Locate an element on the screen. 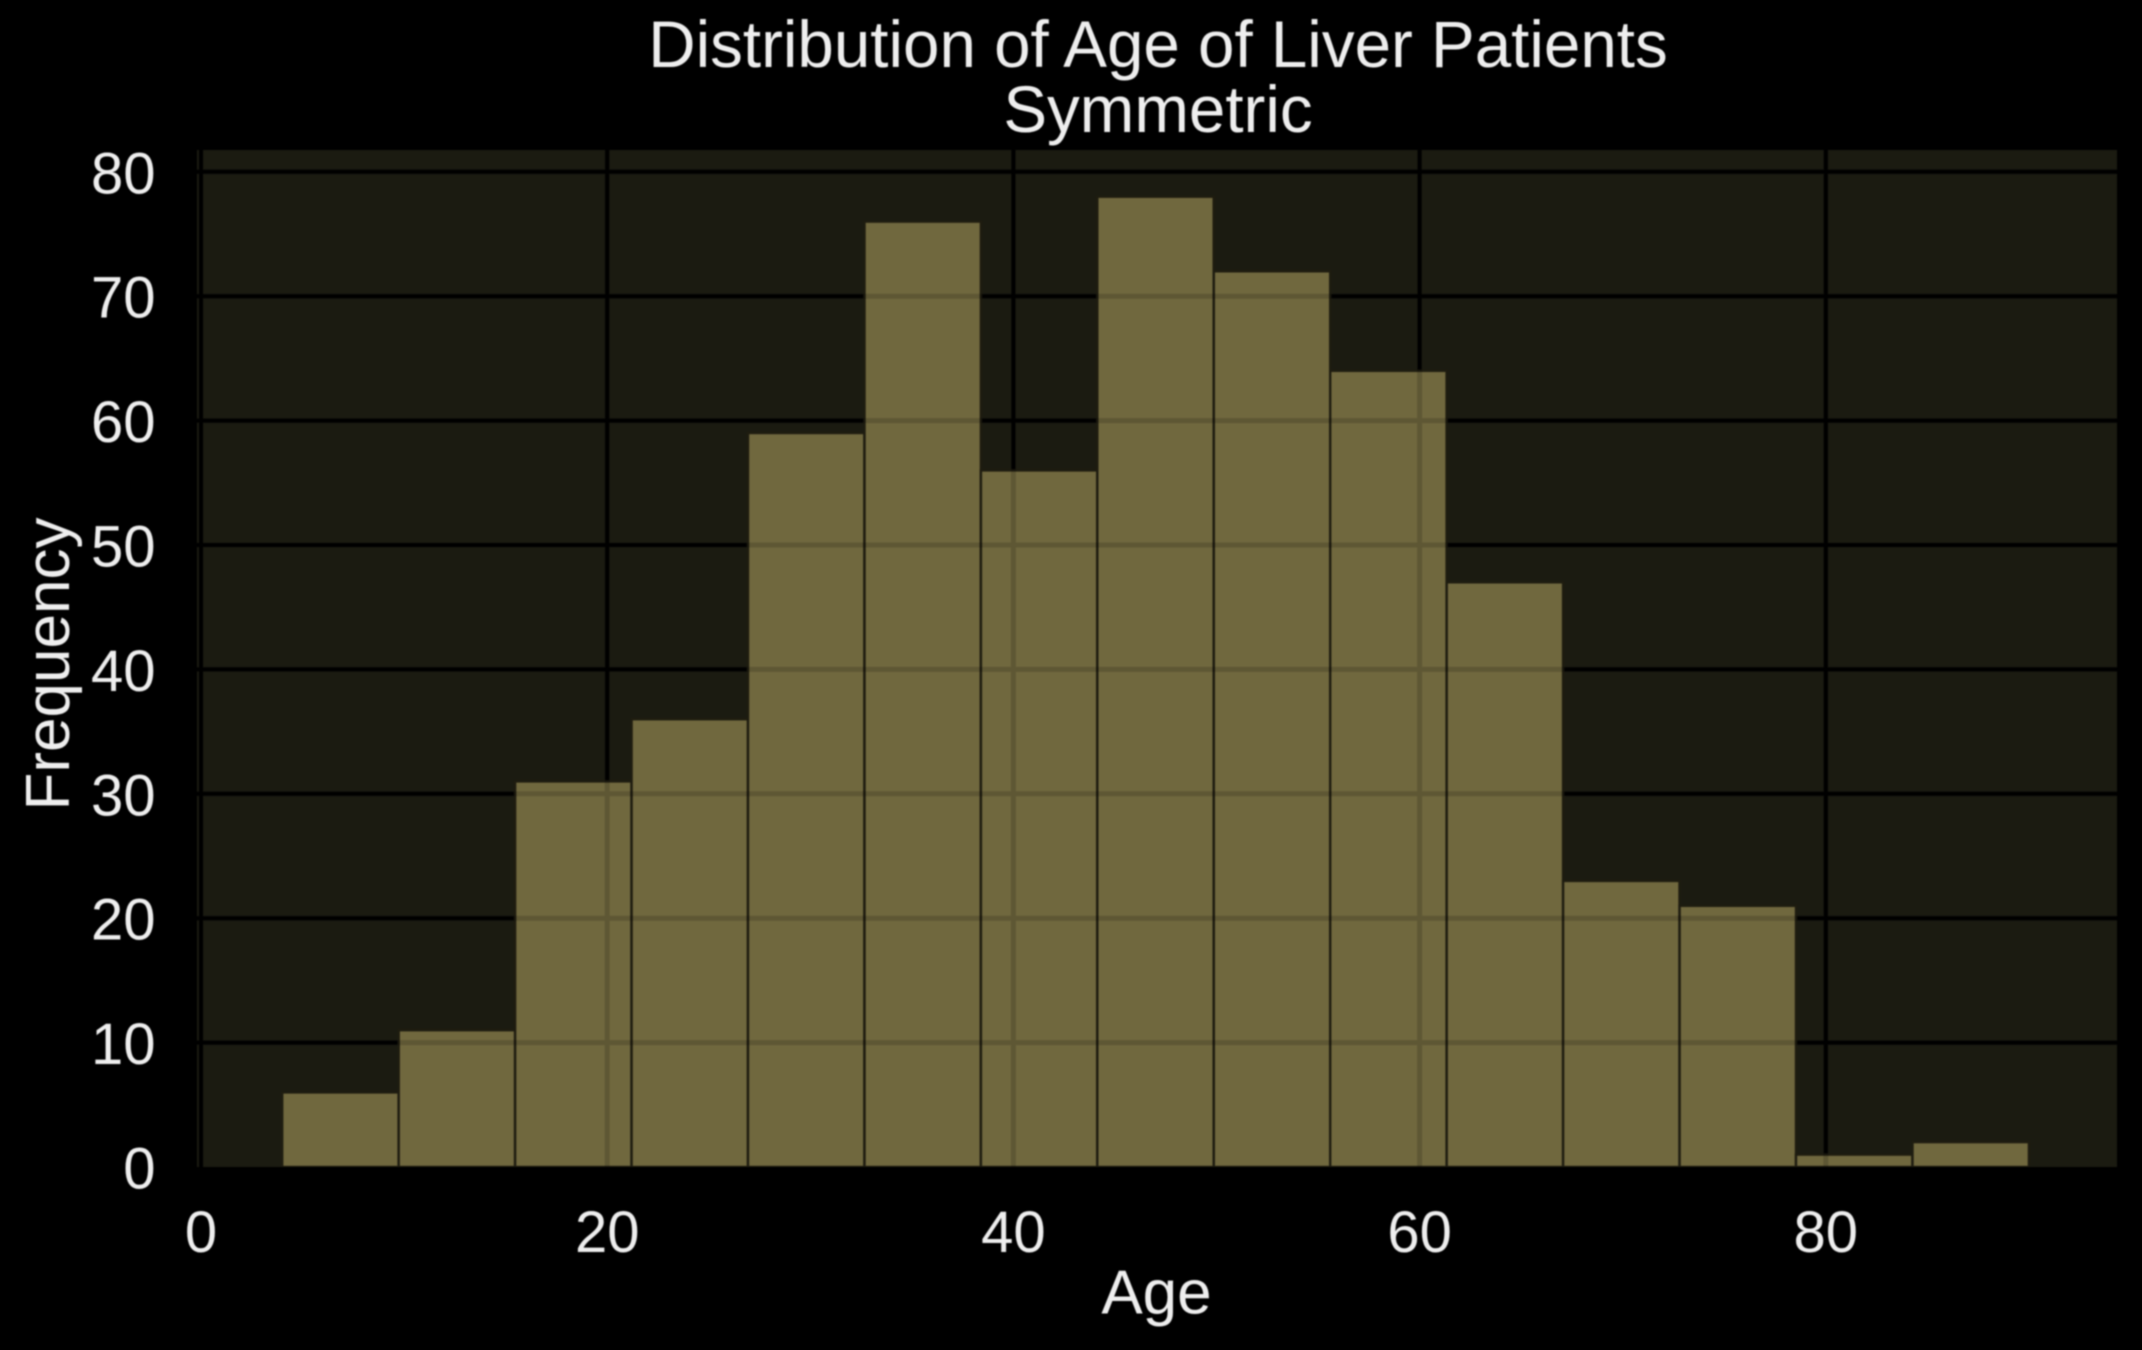  svg-text: Symmetric is located at coordinates (1157, 109).